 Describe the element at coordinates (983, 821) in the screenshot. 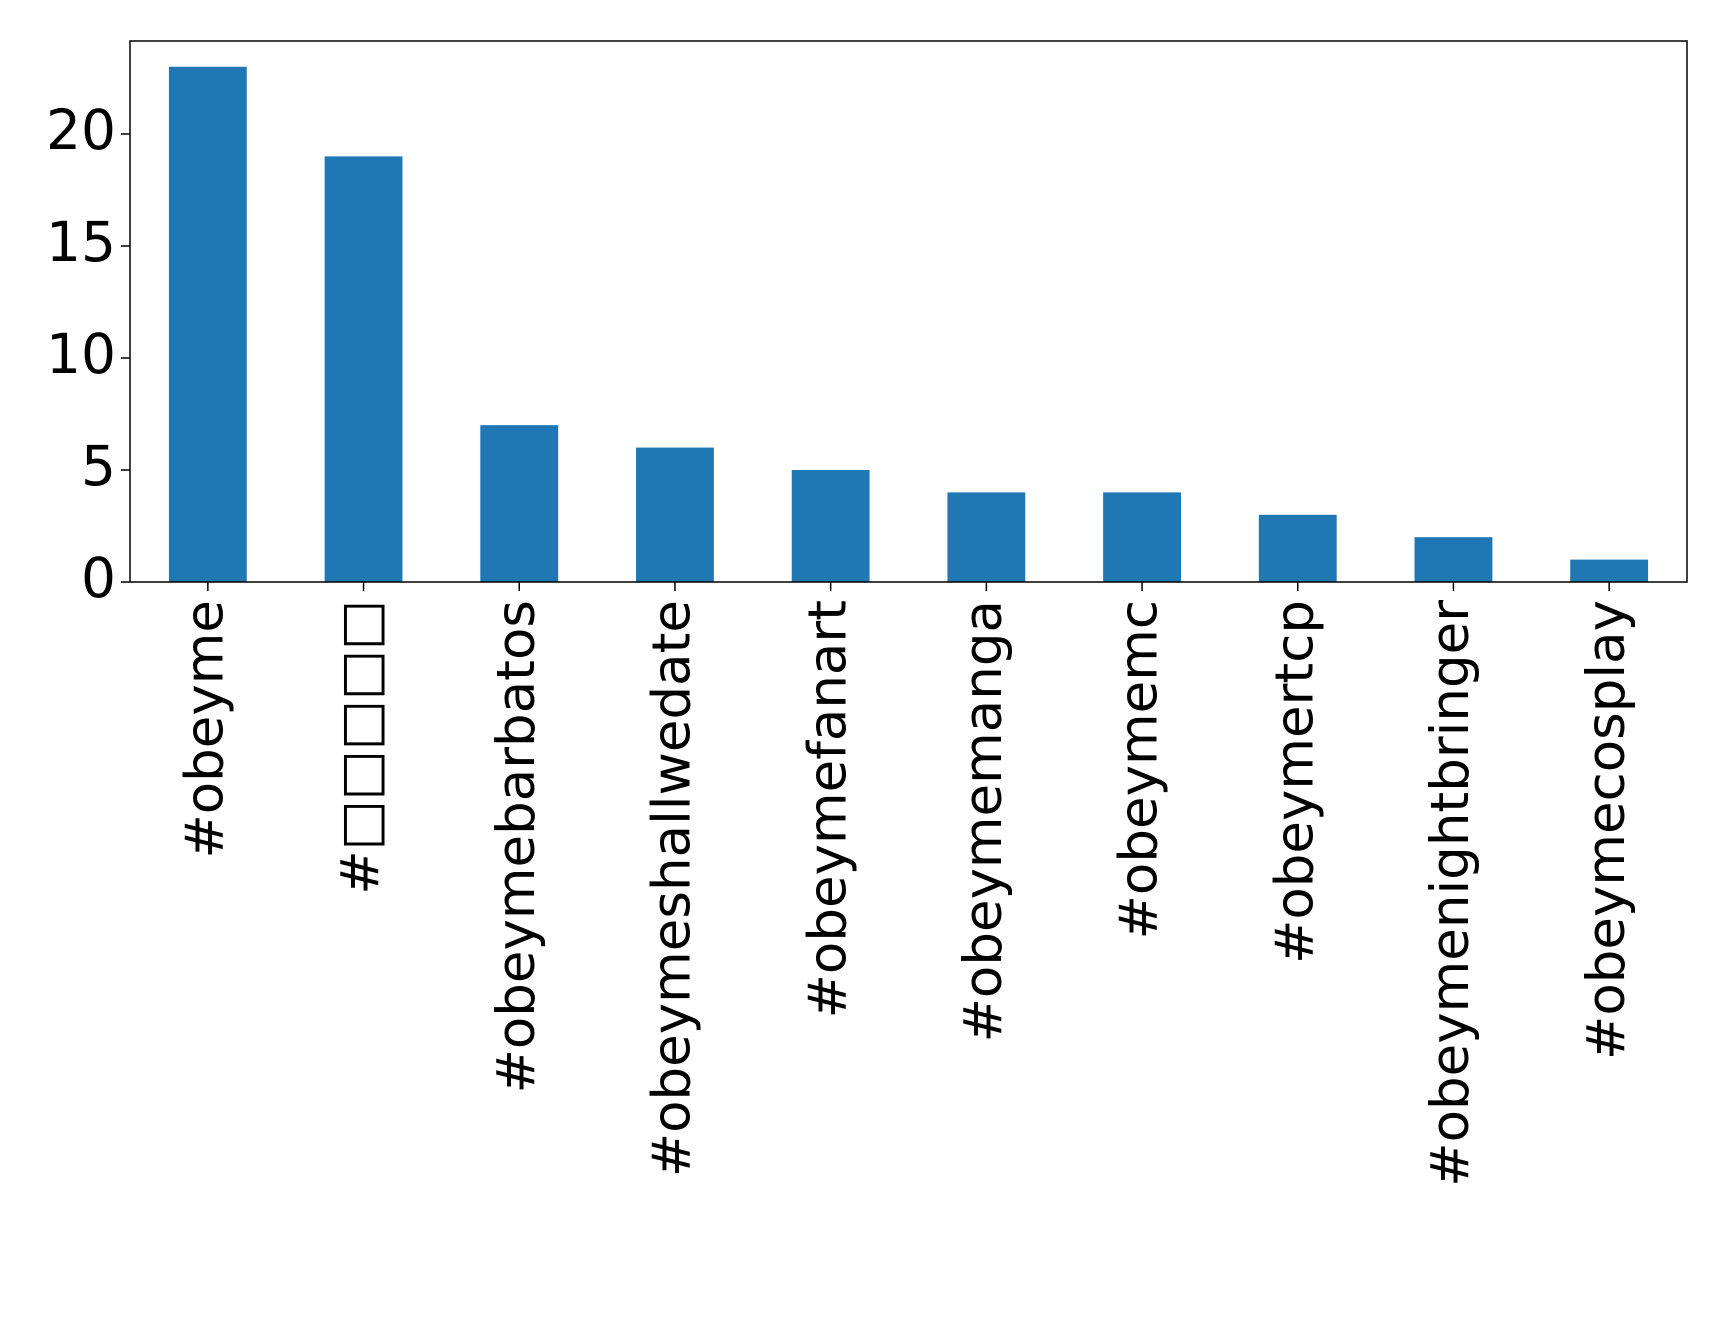

I see `x-tick-label: #obeymemanga` at that location.